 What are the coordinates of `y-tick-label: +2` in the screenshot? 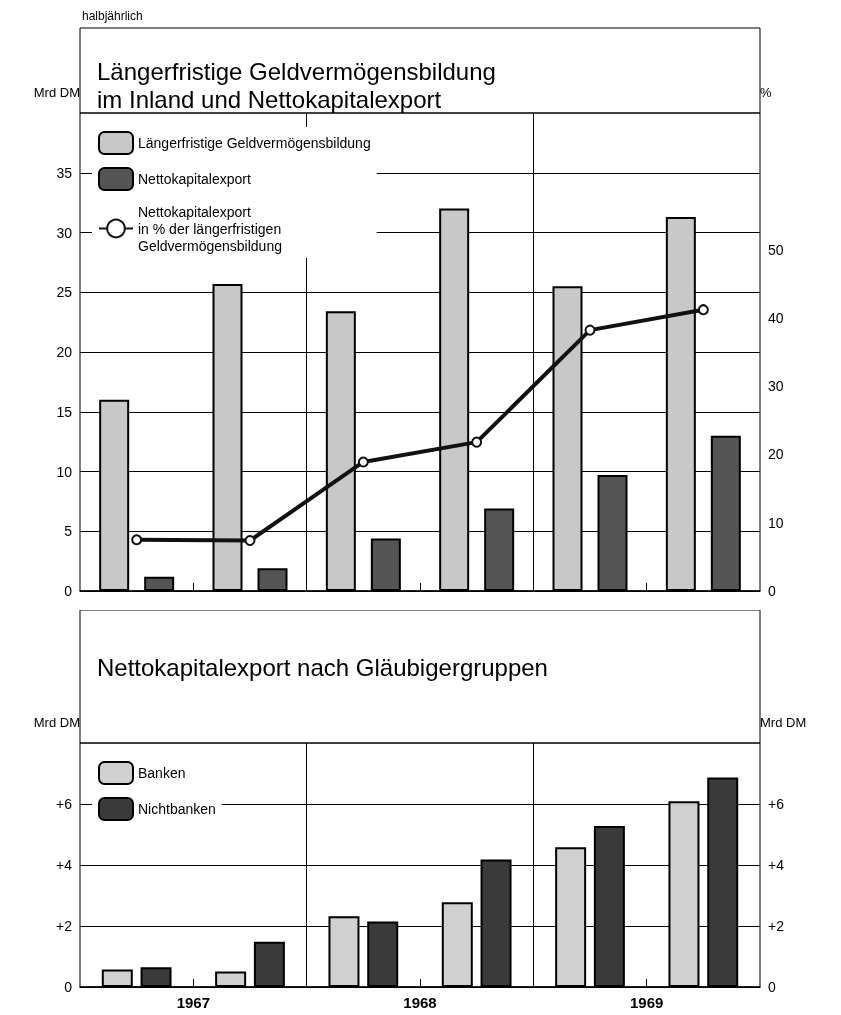 It's located at (64, 926).